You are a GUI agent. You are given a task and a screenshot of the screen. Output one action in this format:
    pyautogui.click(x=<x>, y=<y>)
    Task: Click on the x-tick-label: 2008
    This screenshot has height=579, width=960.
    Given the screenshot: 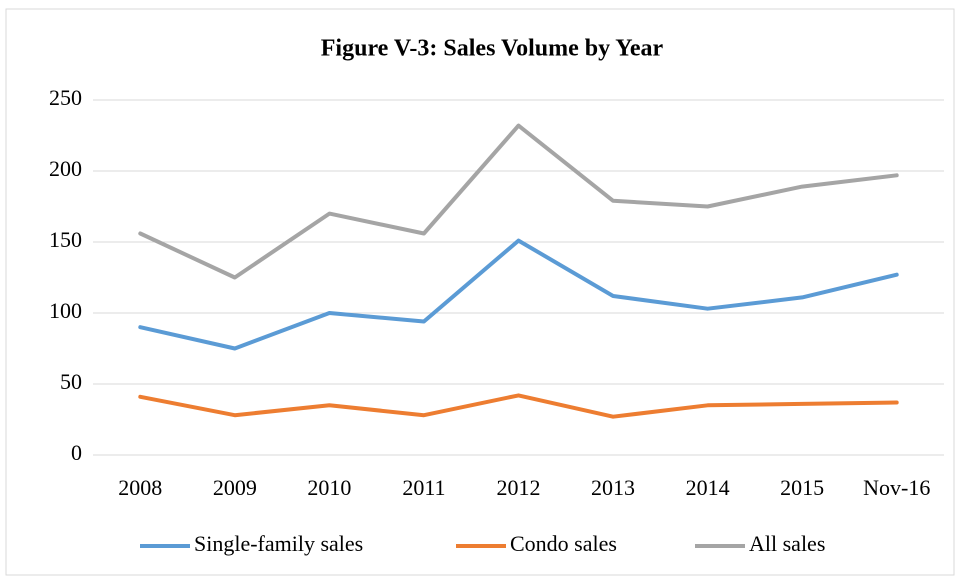 What is the action you would take?
    pyautogui.click(x=140, y=487)
    